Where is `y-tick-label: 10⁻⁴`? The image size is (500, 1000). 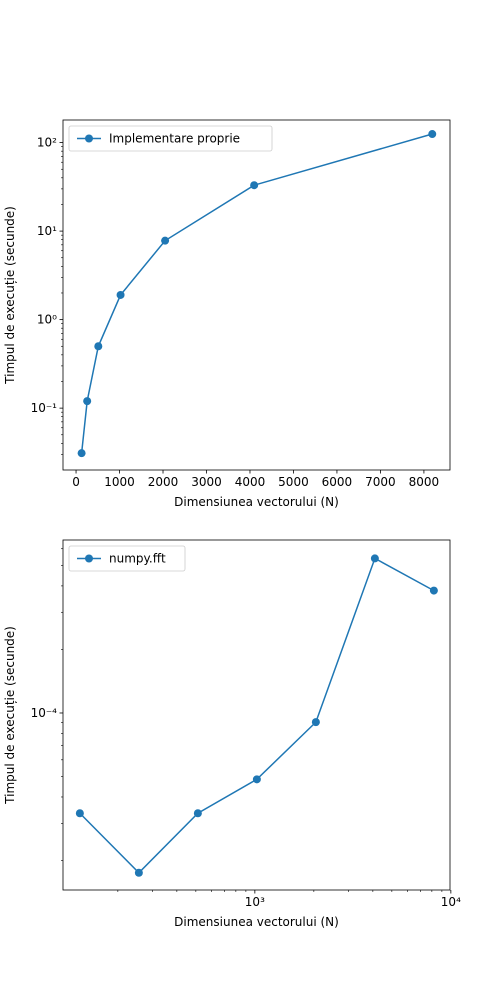
y-tick-label: 10⁻⁴ is located at coordinates (44, 713).